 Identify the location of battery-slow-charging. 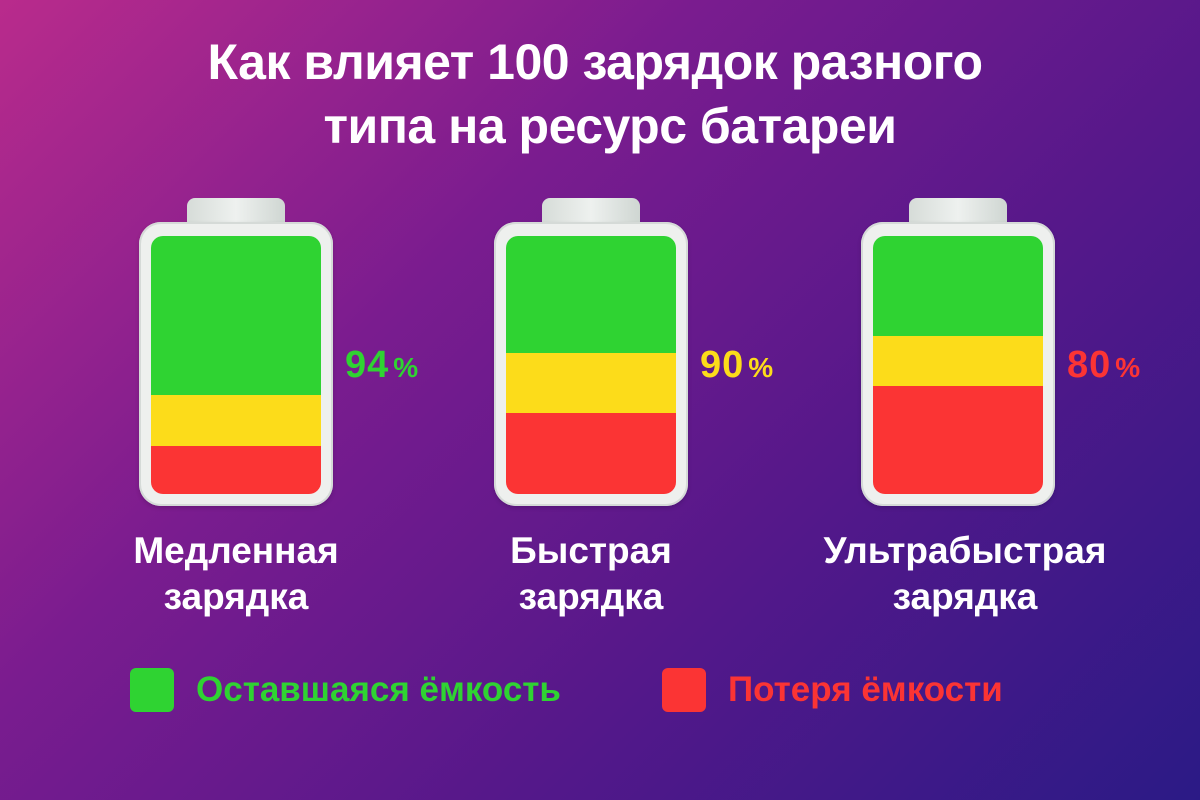
(236, 352).